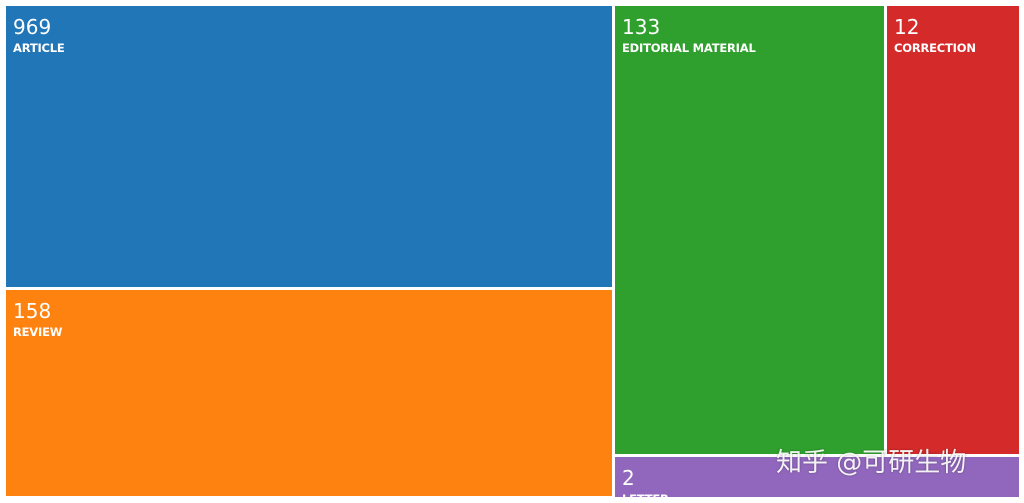 Image resolution: width=1024 pixels, height=503 pixels. I want to click on tile-label: ARTICLE, so click(39, 48).